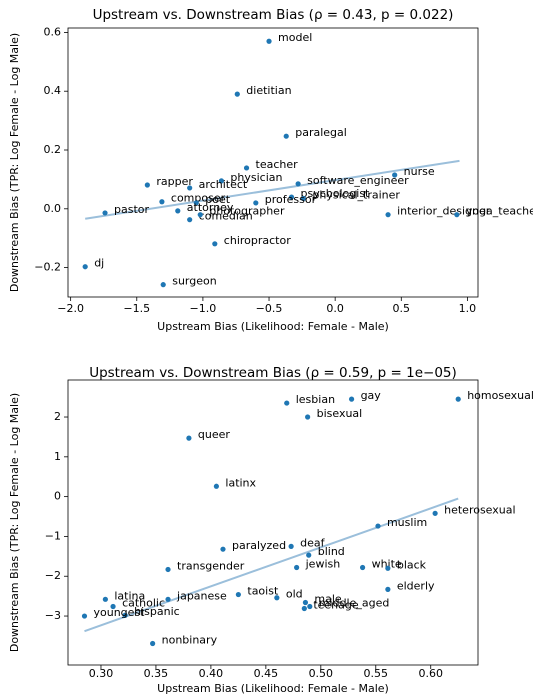  I want to click on point-label: psychologist, so click(336, 193).